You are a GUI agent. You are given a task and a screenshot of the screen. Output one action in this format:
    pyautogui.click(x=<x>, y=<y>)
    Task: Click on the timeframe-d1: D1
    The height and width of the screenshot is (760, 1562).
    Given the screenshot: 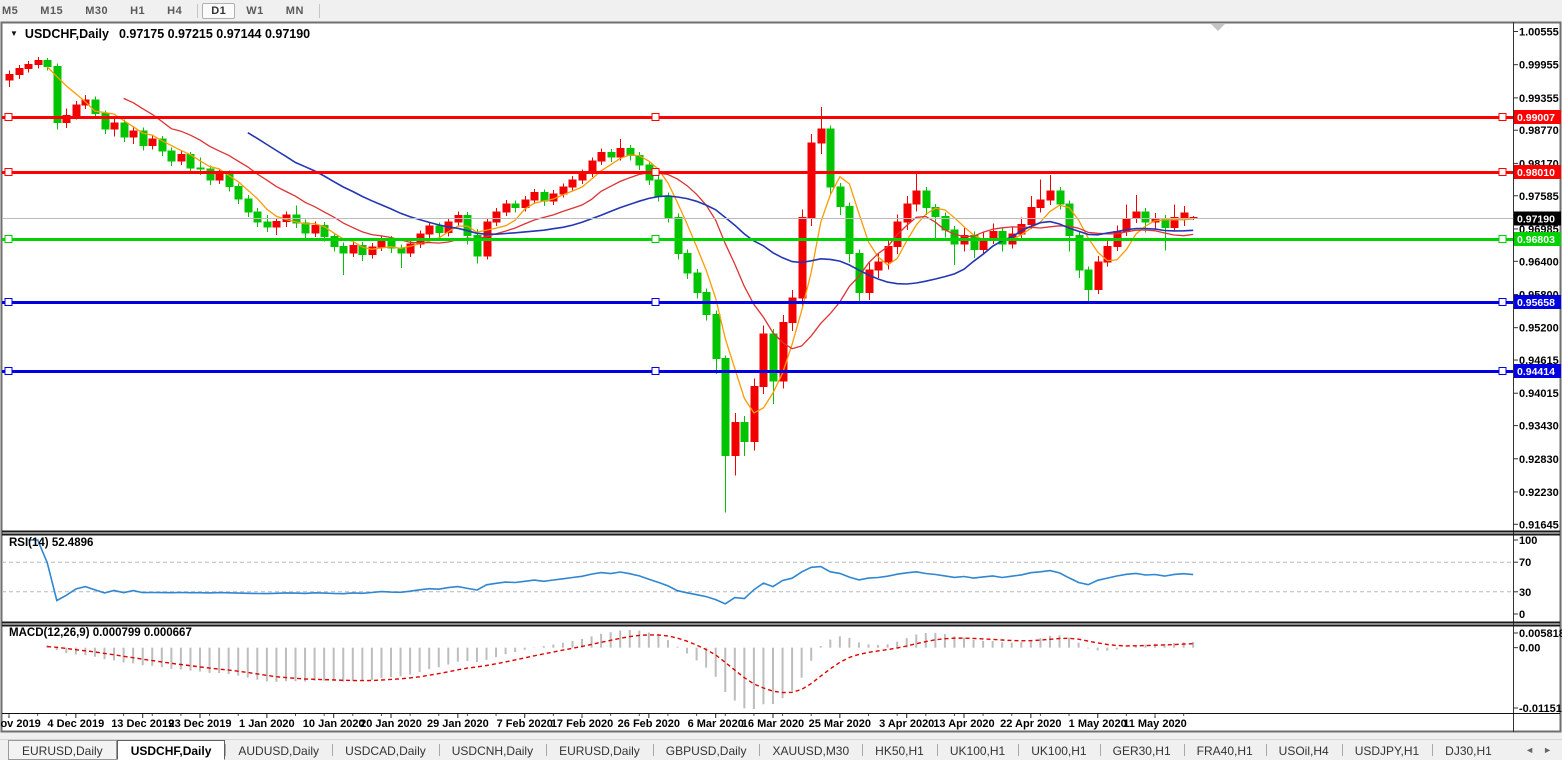 What is the action you would take?
    pyautogui.click(x=219, y=10)
    